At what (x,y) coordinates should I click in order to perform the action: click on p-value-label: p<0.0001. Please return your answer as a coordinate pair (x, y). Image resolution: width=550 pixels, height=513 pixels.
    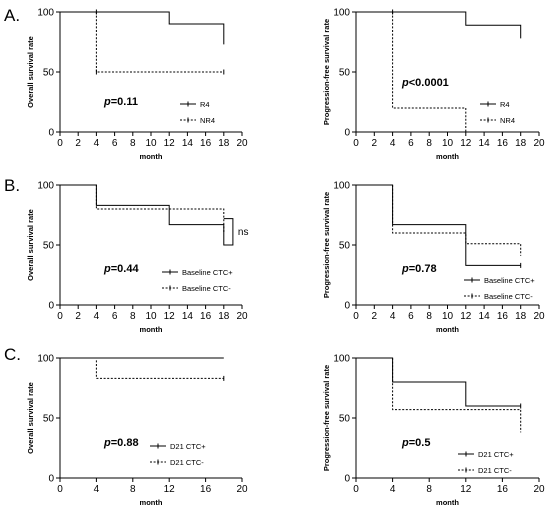
    Looking at the image, I should click on (425, 83).